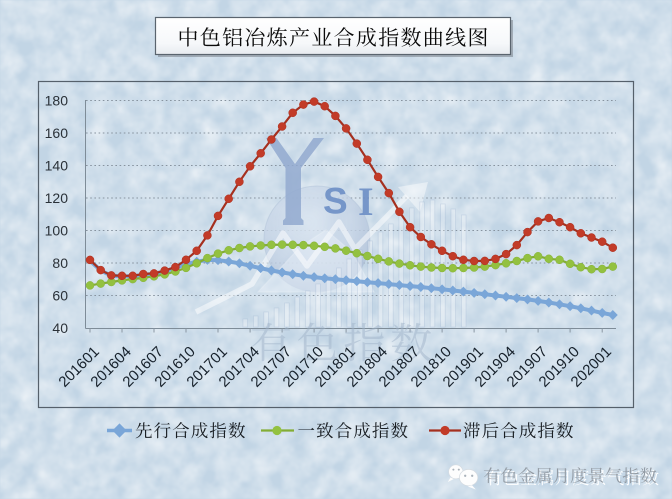  What do you see at coordinates (57, 133) in the screenshot?
I see `svg-text: 160` at bounding box center [57, 133].